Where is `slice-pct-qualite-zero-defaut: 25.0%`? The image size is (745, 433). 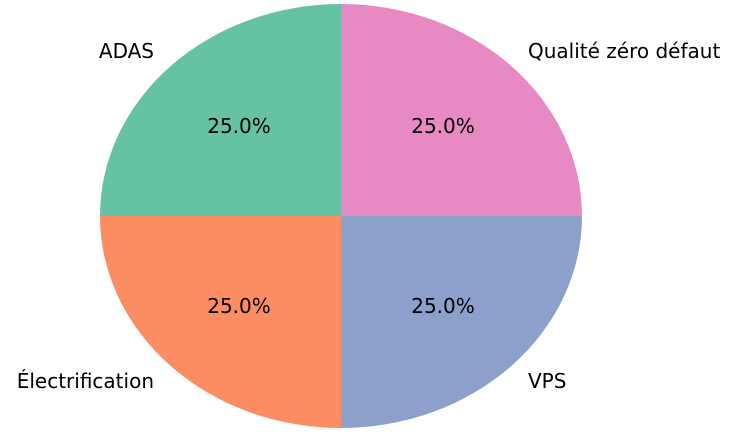 slice-pct-qualite-zero-defaut: 25.0% is located at coordinates (443, 126).